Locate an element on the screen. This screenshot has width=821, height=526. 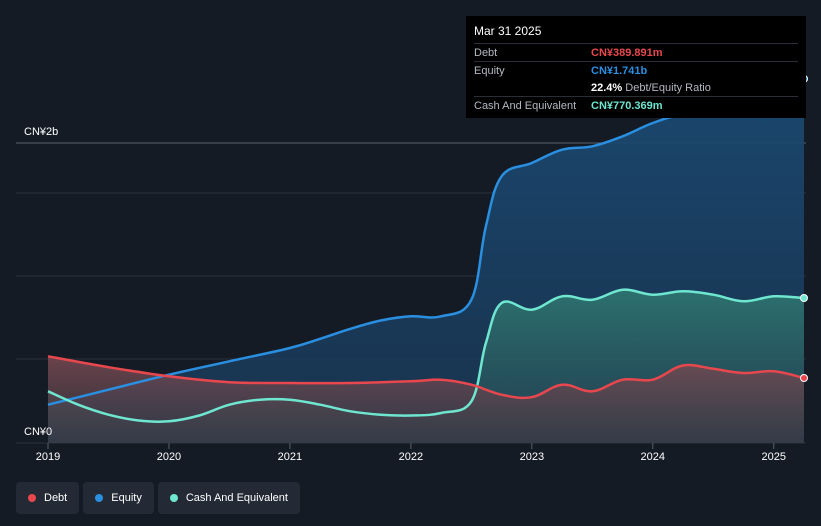
legend-item-cash: Cash And Equivalent is located at coordinates (228, 498).